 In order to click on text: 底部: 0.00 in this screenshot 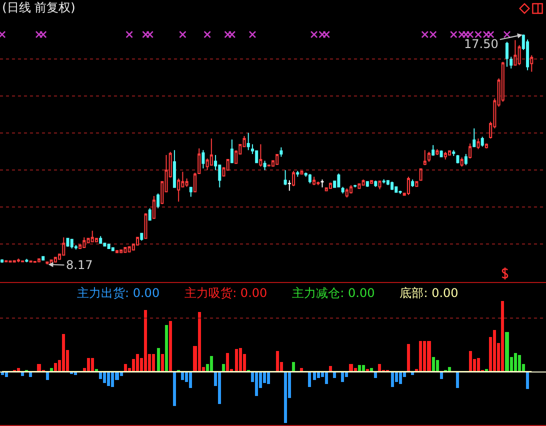, I will do `click(429, 293)`.